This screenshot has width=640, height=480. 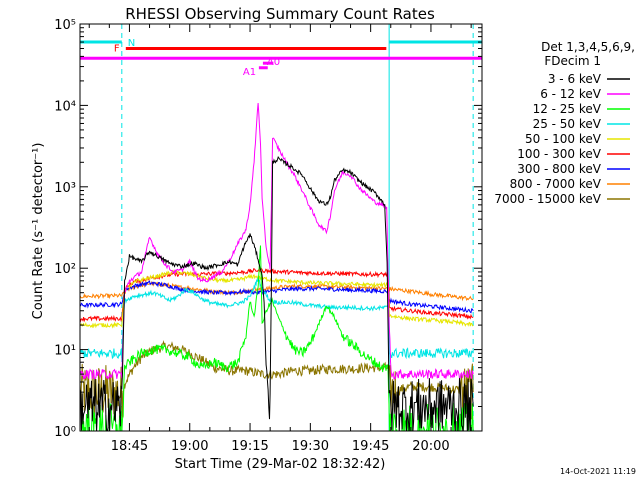 I want to click on legend-label-2: 6 - 12 keV, so click(x=571, y=94).